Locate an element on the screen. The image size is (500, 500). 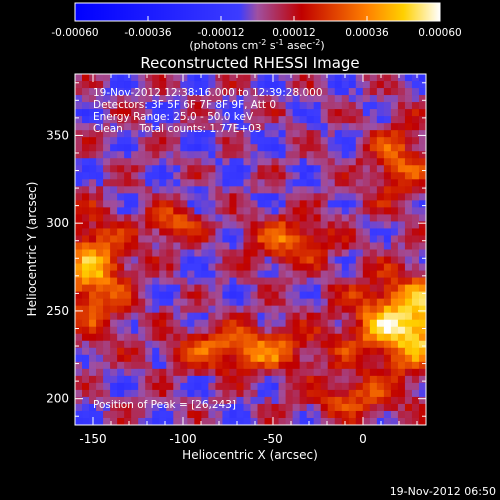
colorbar-tick-label: 0.00060 is located at coordinates (439, 33).